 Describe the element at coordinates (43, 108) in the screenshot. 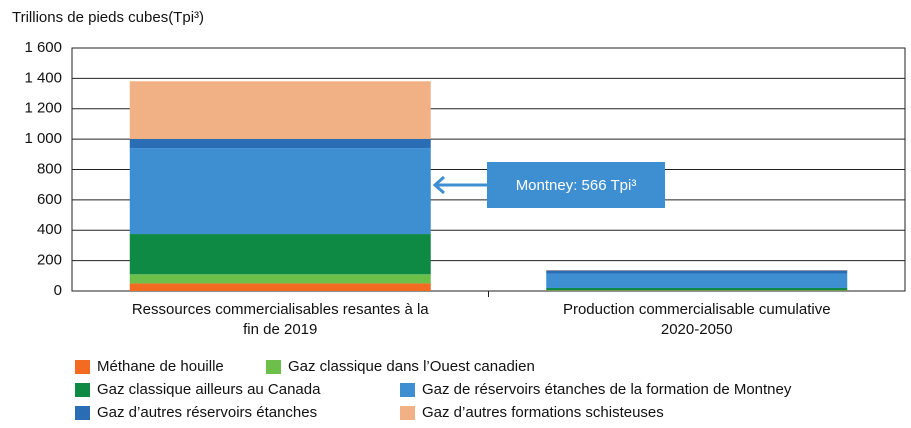

I see `y-tick-label: 1 200` at that location.